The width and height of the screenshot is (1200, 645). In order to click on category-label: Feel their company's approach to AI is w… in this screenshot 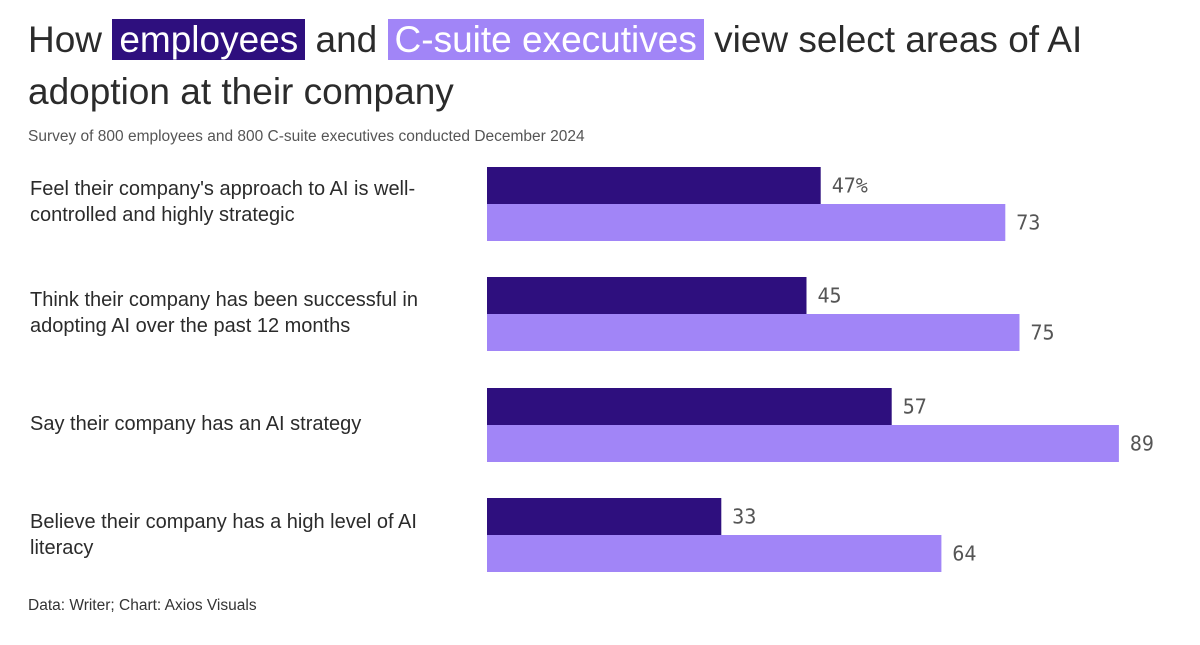, I will do `click(223, 202)`.